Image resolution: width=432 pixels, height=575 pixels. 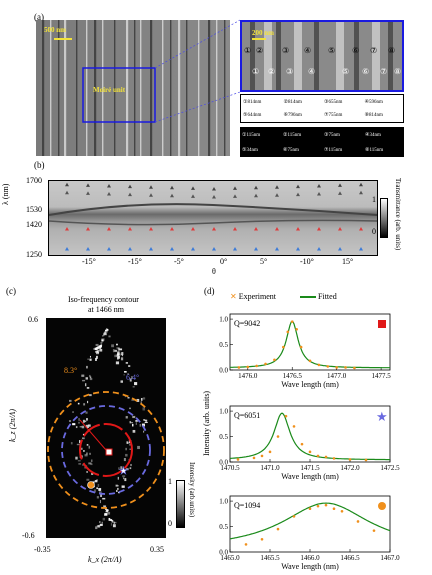 What do you see at coordinates (373, 135) in the screenshot?
I see `table-black-cell: ④34nm` at bounding box center [373, 135].